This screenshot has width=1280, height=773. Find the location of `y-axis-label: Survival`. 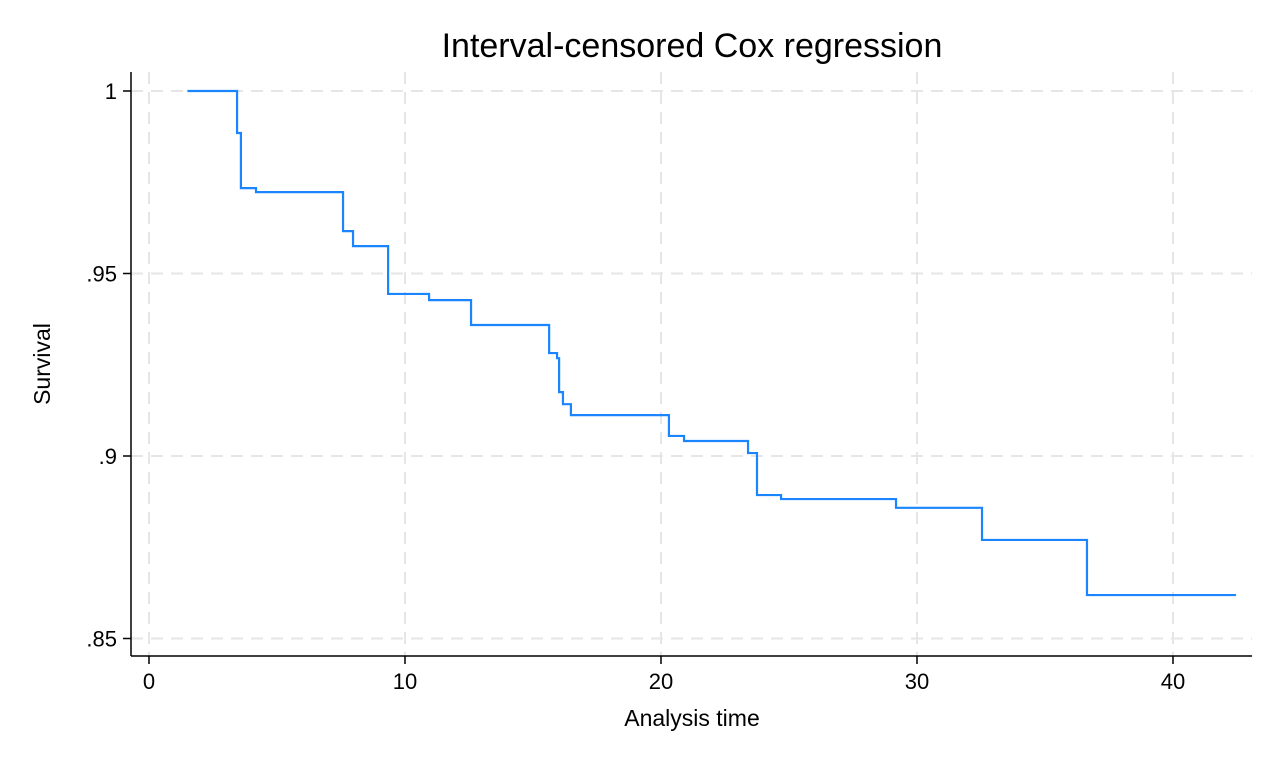

y-axis-label: Survival is located at coordinates (42, 364).